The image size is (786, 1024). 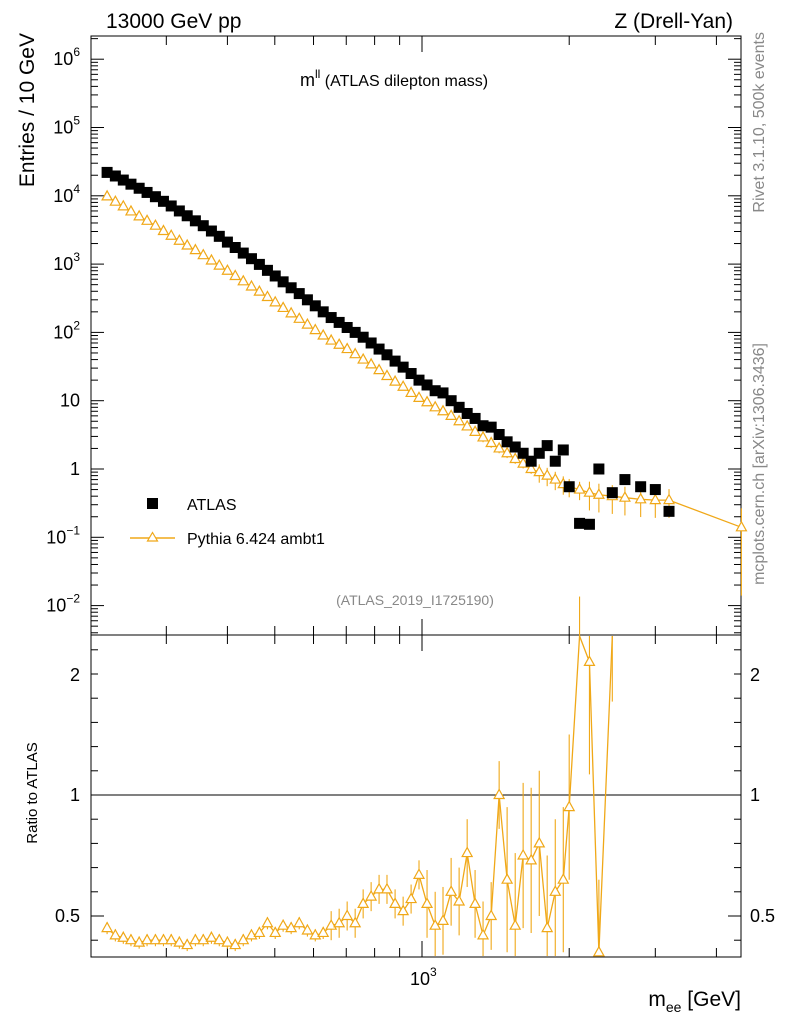 I want to click on x-axis-label-main: m, so click(x=657, y=999).